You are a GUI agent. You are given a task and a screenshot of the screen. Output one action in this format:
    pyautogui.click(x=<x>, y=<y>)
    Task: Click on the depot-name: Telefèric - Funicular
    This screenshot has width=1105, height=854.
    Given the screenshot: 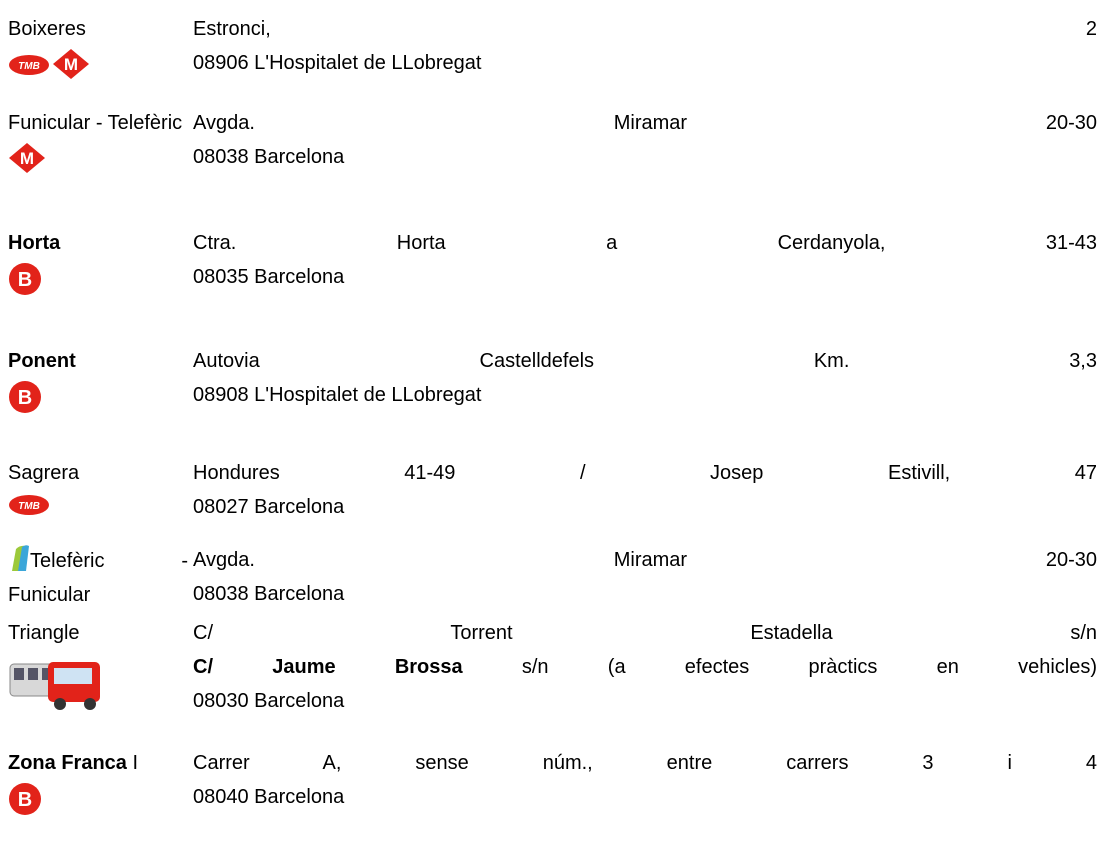 What is the action you would take?
    pyautogui.click(x=98, y=577)
    